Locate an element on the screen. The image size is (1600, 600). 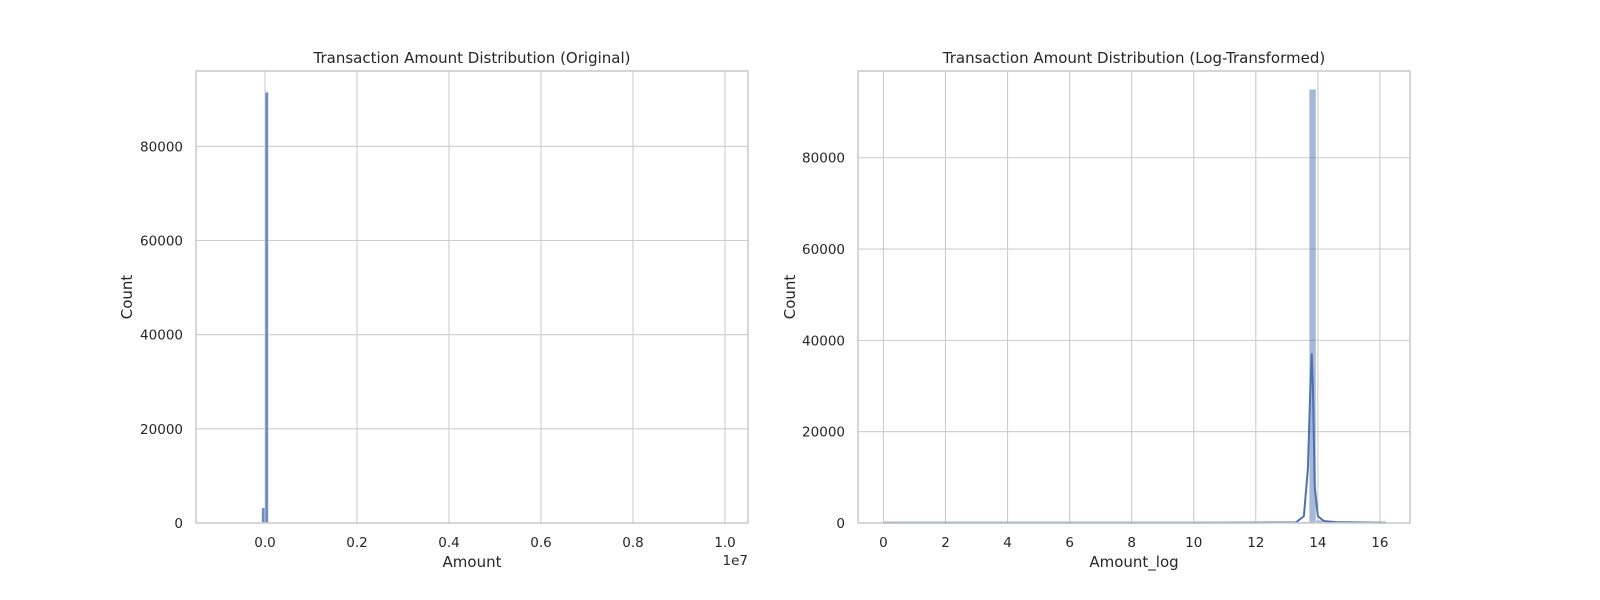
x-tick-label: 0 is located at coordinates (883, 543).